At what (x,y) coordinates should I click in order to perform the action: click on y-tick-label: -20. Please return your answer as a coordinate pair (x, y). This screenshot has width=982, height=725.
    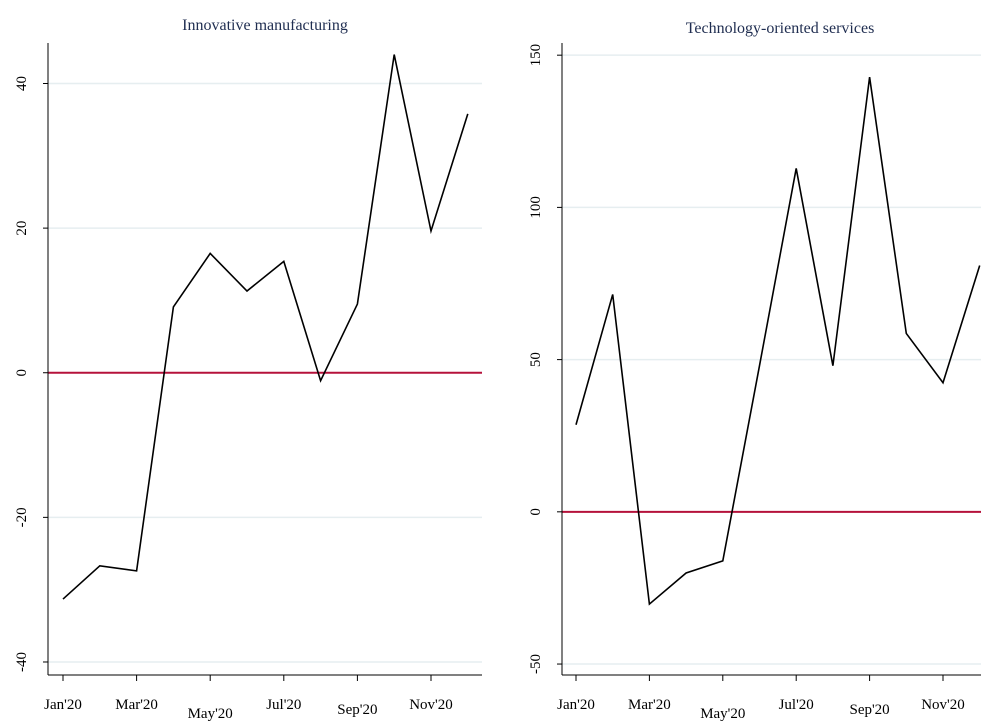
    Looking at the image, I should click on (22, 517).